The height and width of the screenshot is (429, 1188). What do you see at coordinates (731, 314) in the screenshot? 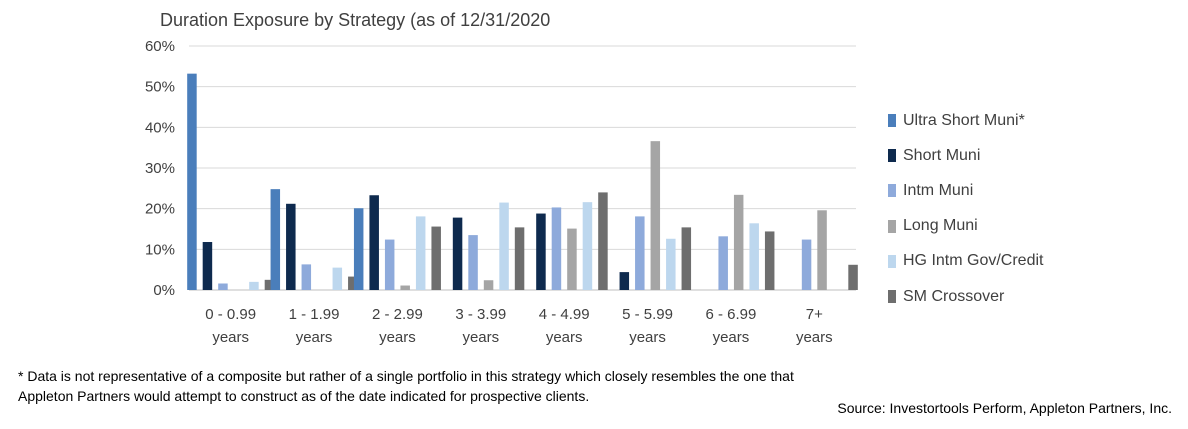
I see `x-tick-label: 6 - 6.99` at bounding box center [731, 314].